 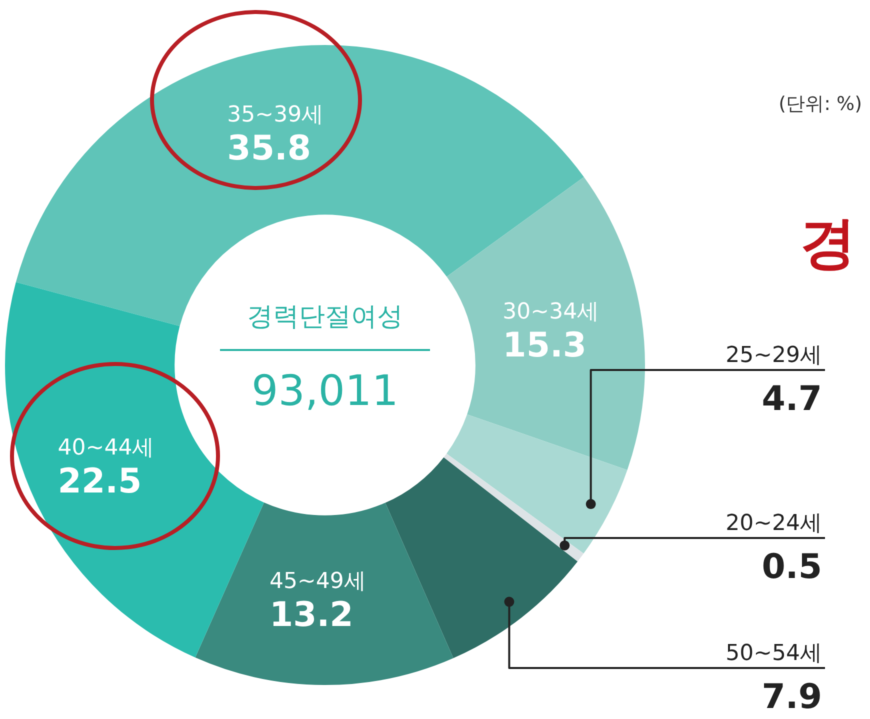 What do you see at coordinates (792, 567) in the screenshot?
I see `data-label: 0.5` at bounding box center [792, 567].